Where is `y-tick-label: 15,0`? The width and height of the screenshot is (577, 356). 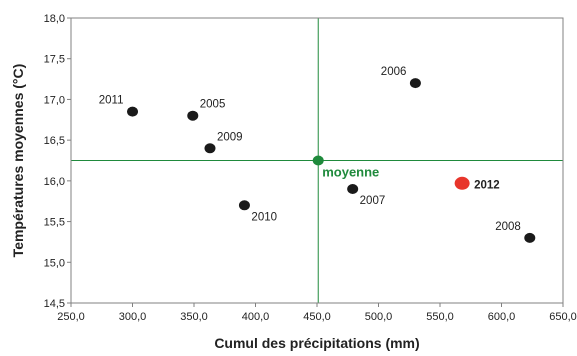
y-tick-label: 15,0 is located at coordinates (54, 263).